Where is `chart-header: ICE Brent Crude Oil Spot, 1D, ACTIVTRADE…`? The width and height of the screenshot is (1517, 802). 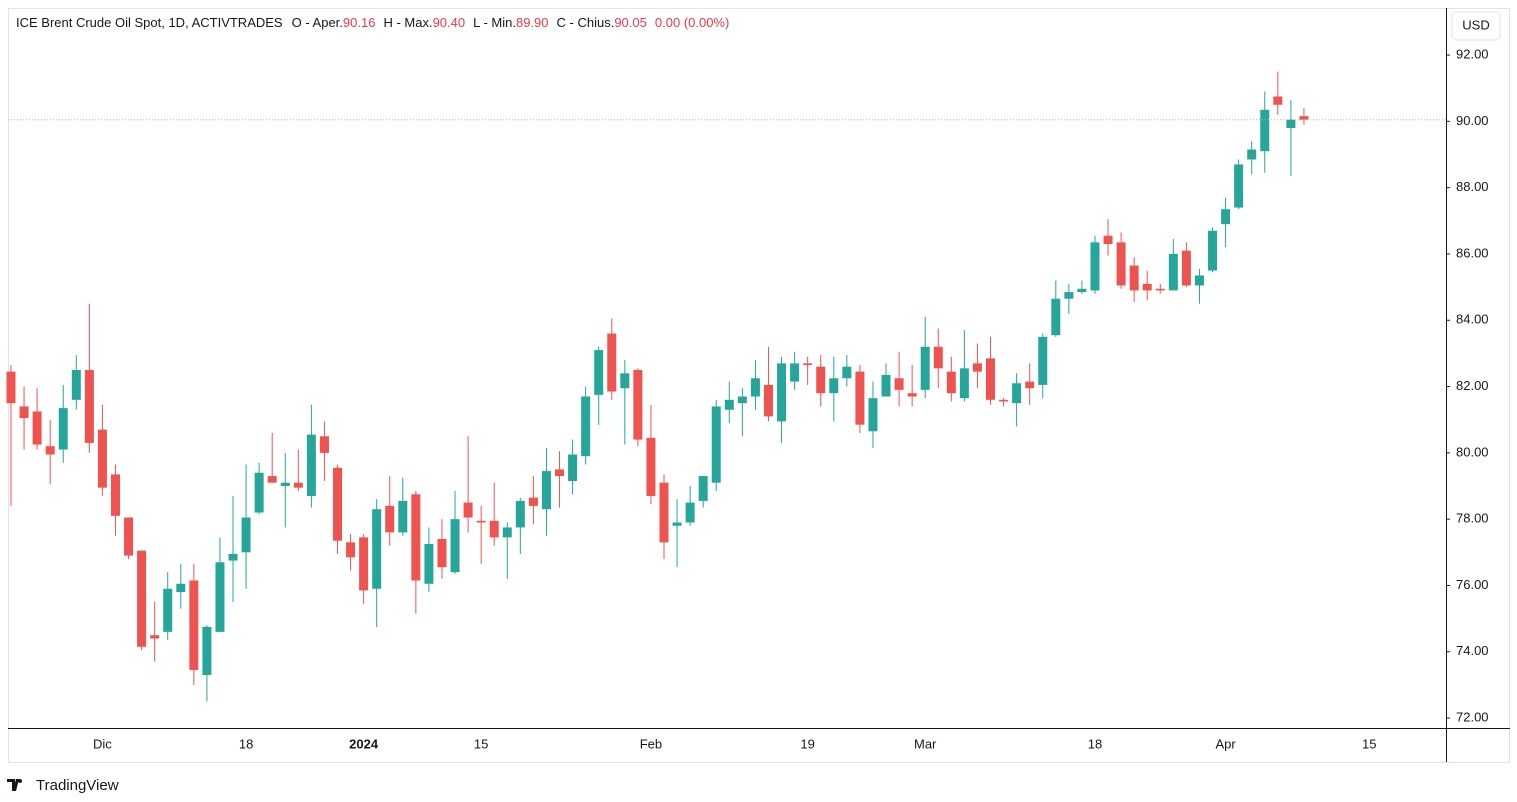
chart-header: ICE Brent Crude Oil Spot, 1D, ACTIVTRADE… is located at coordinates (372, 22).